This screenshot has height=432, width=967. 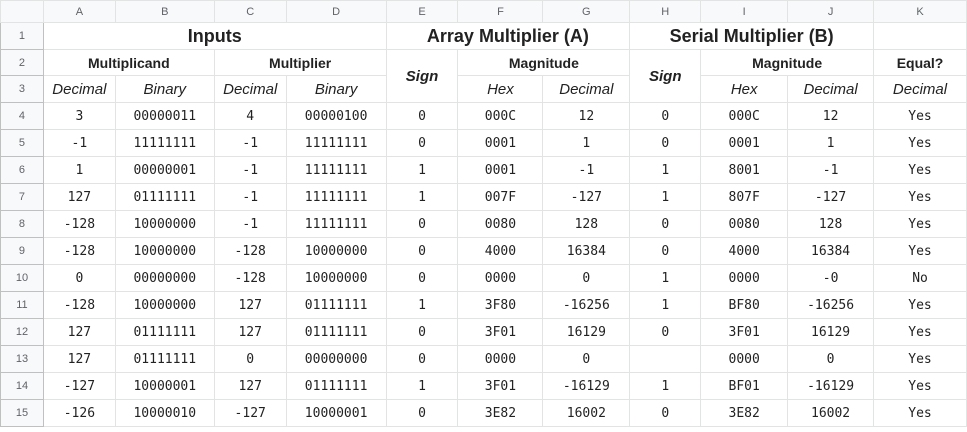 What do you see at coordinates (336, 89) in the screenshot?
I see `multiplier-binary-header: Binary` at bounding box center [336, 89].